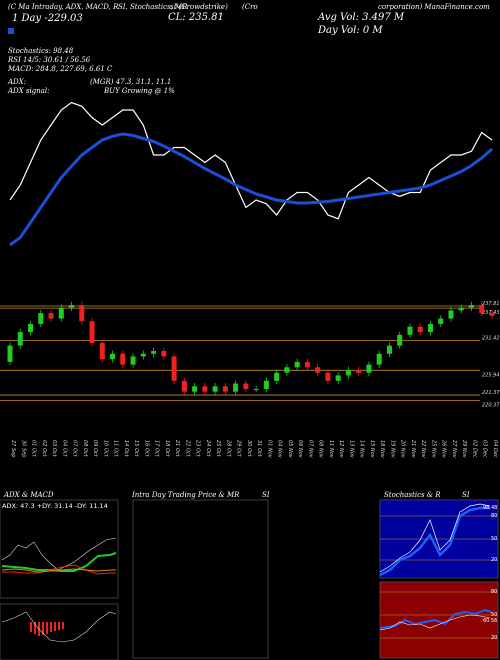 The image size is (500, 660). I want to click on adx-panel, so click(59, 549).